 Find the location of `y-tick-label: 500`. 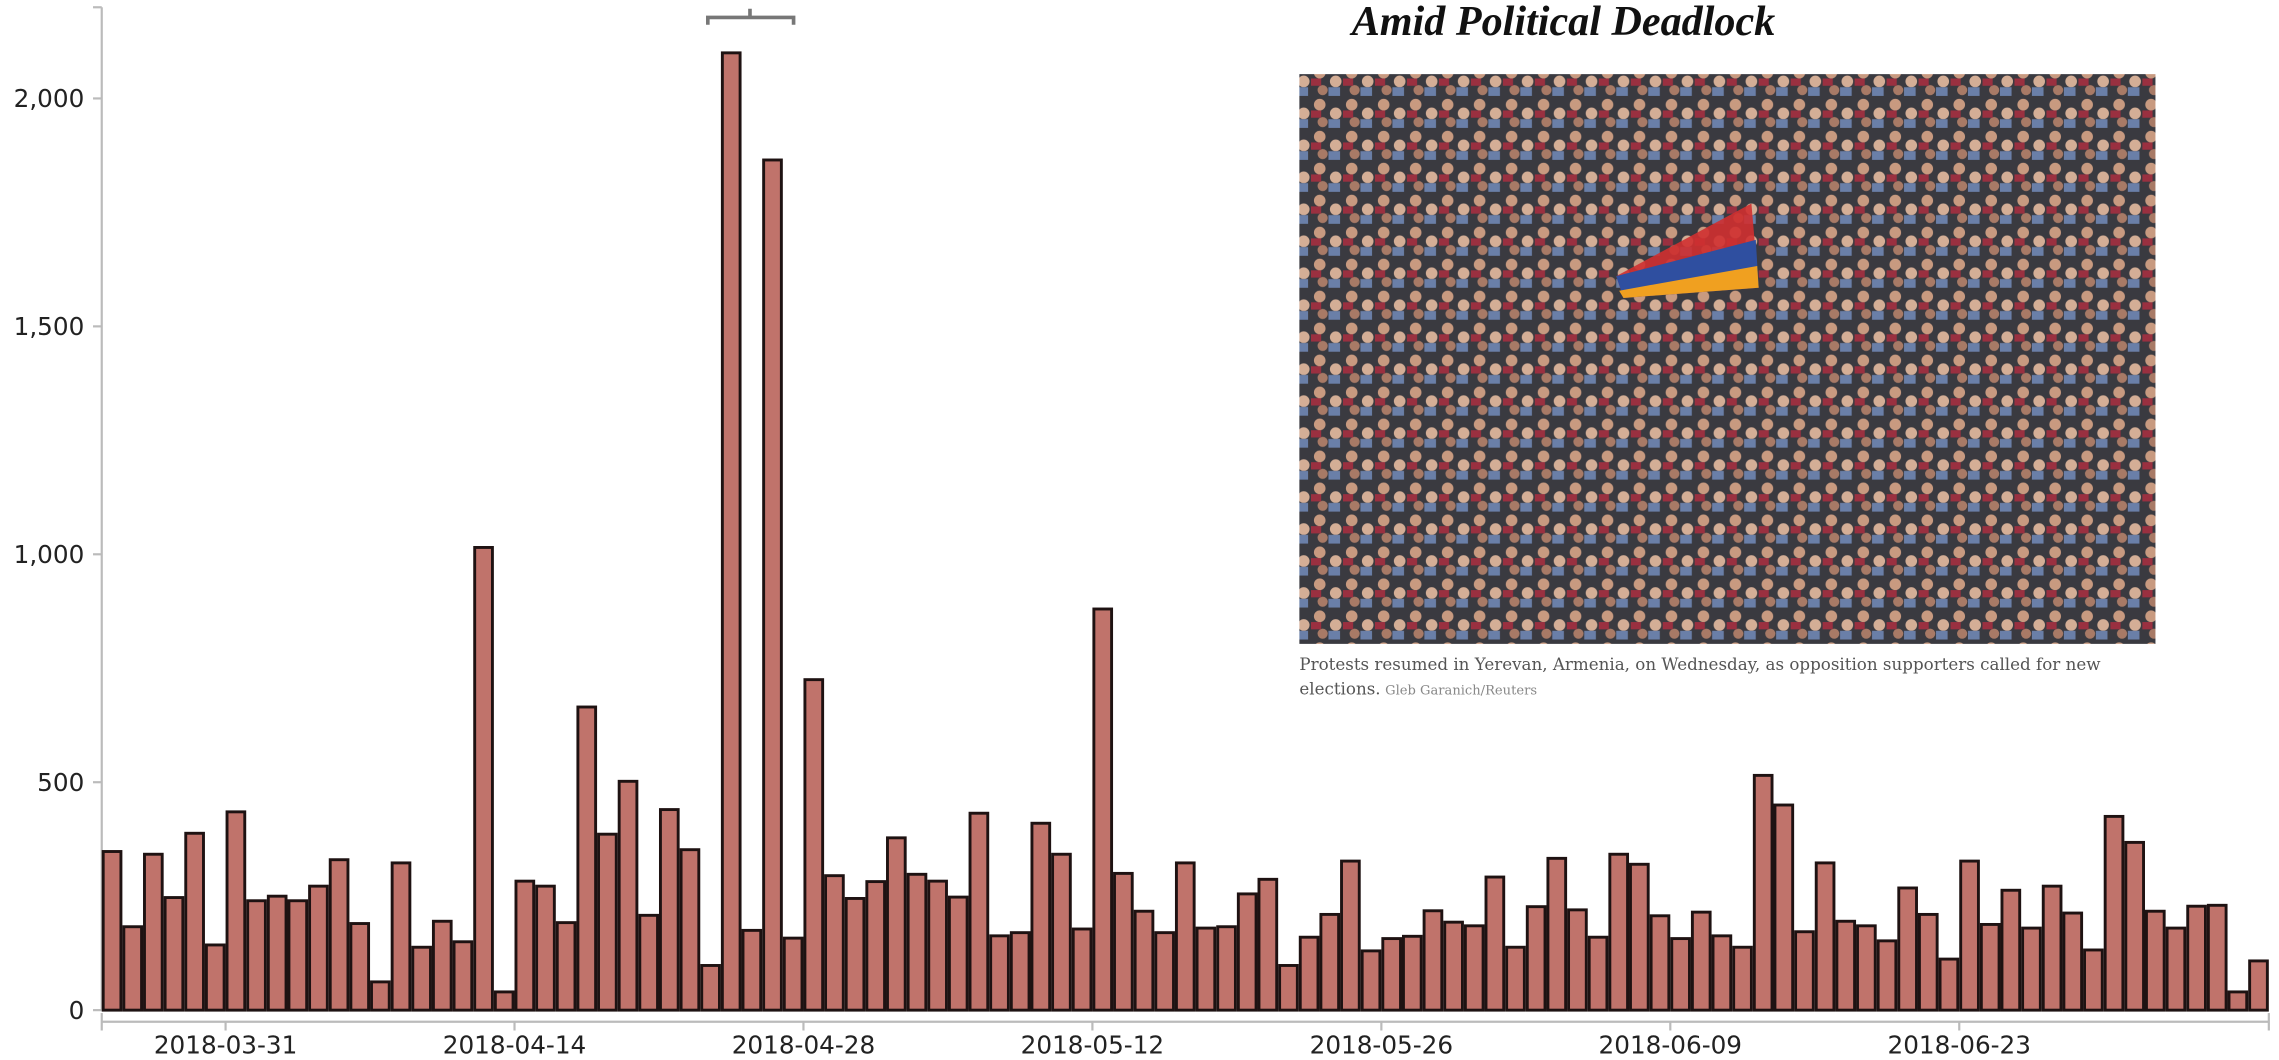

y-tick-label: 500 is located at coordinates (60, 782).